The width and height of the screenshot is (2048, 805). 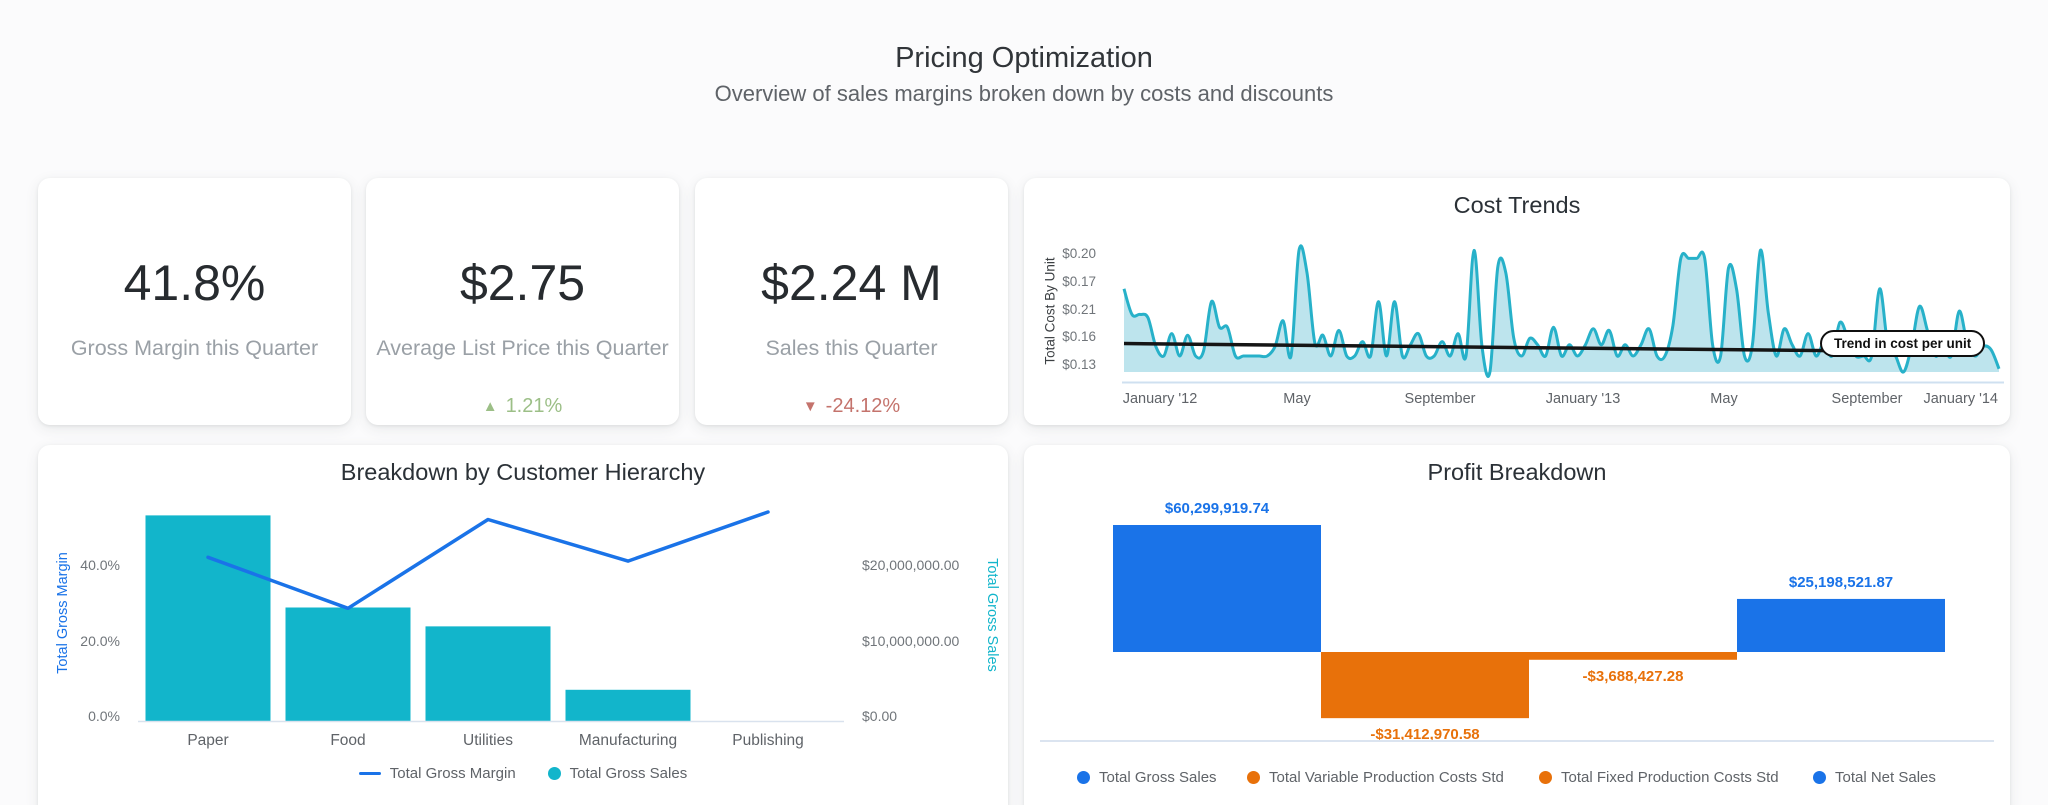 I want to click on gross-margin-line, so click(x=488, y=560).